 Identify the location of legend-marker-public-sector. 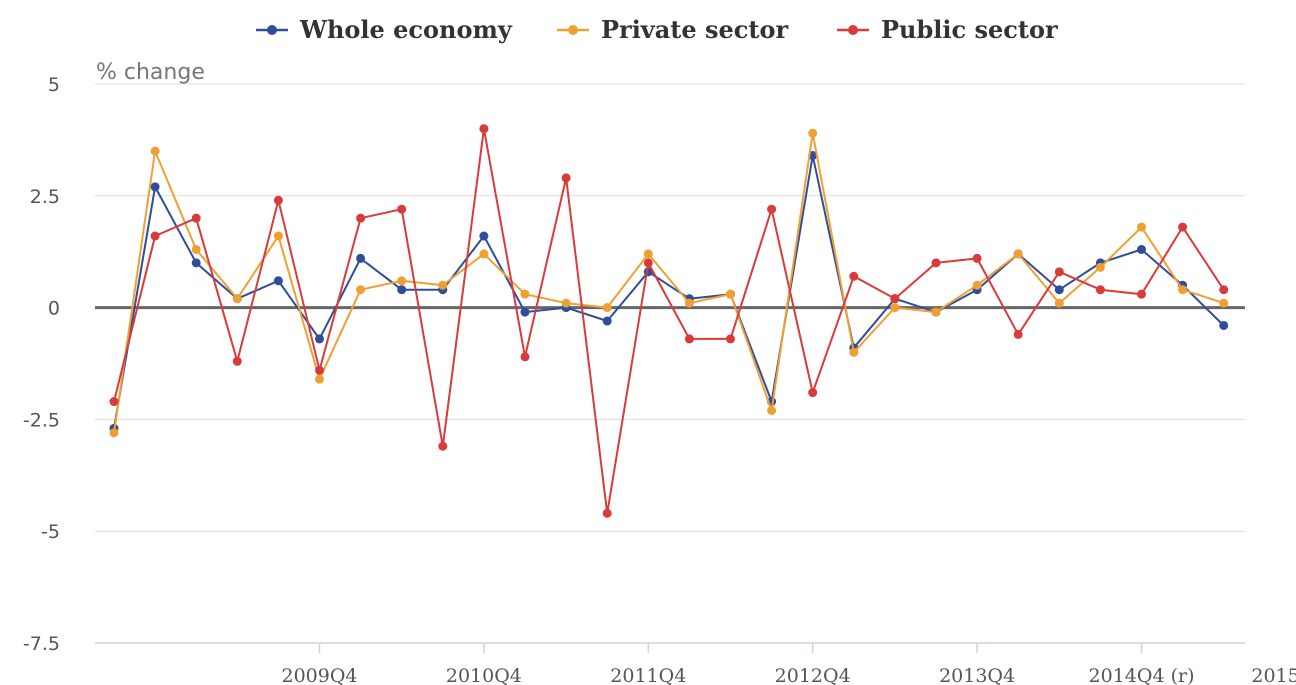
(853, 30).